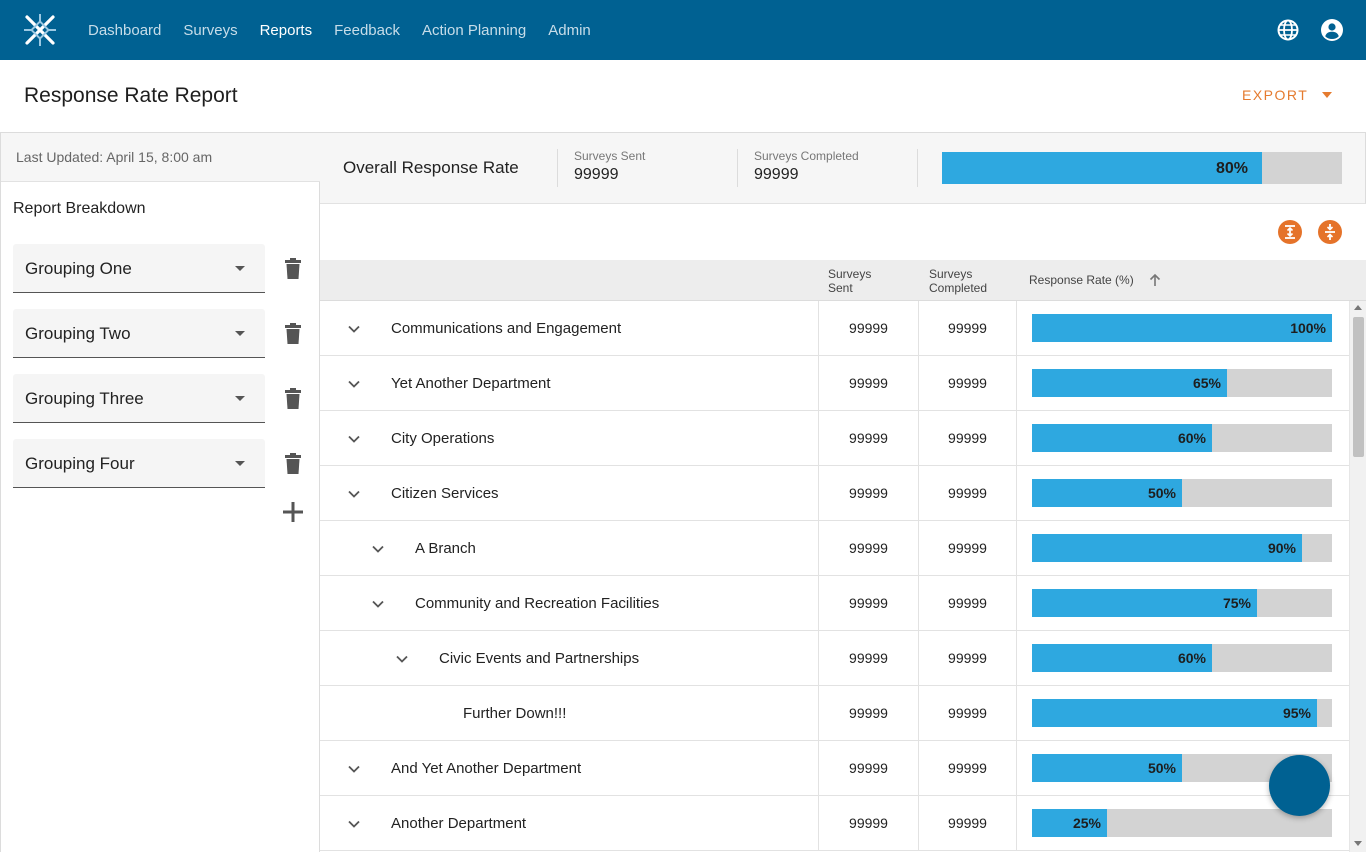 The width and height of the screenshot is (1366, 852). Describe the element at coordinates (474, 30) in the screenshot. I see `nav-item-action-planning: Action Planning` at that location.